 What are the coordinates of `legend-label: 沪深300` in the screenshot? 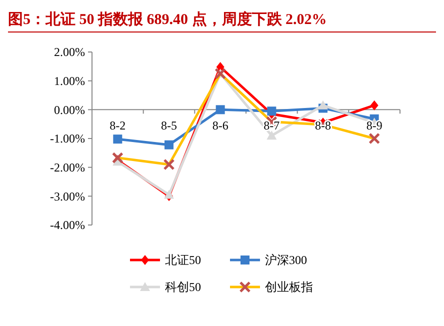 It's located at (286, 260).